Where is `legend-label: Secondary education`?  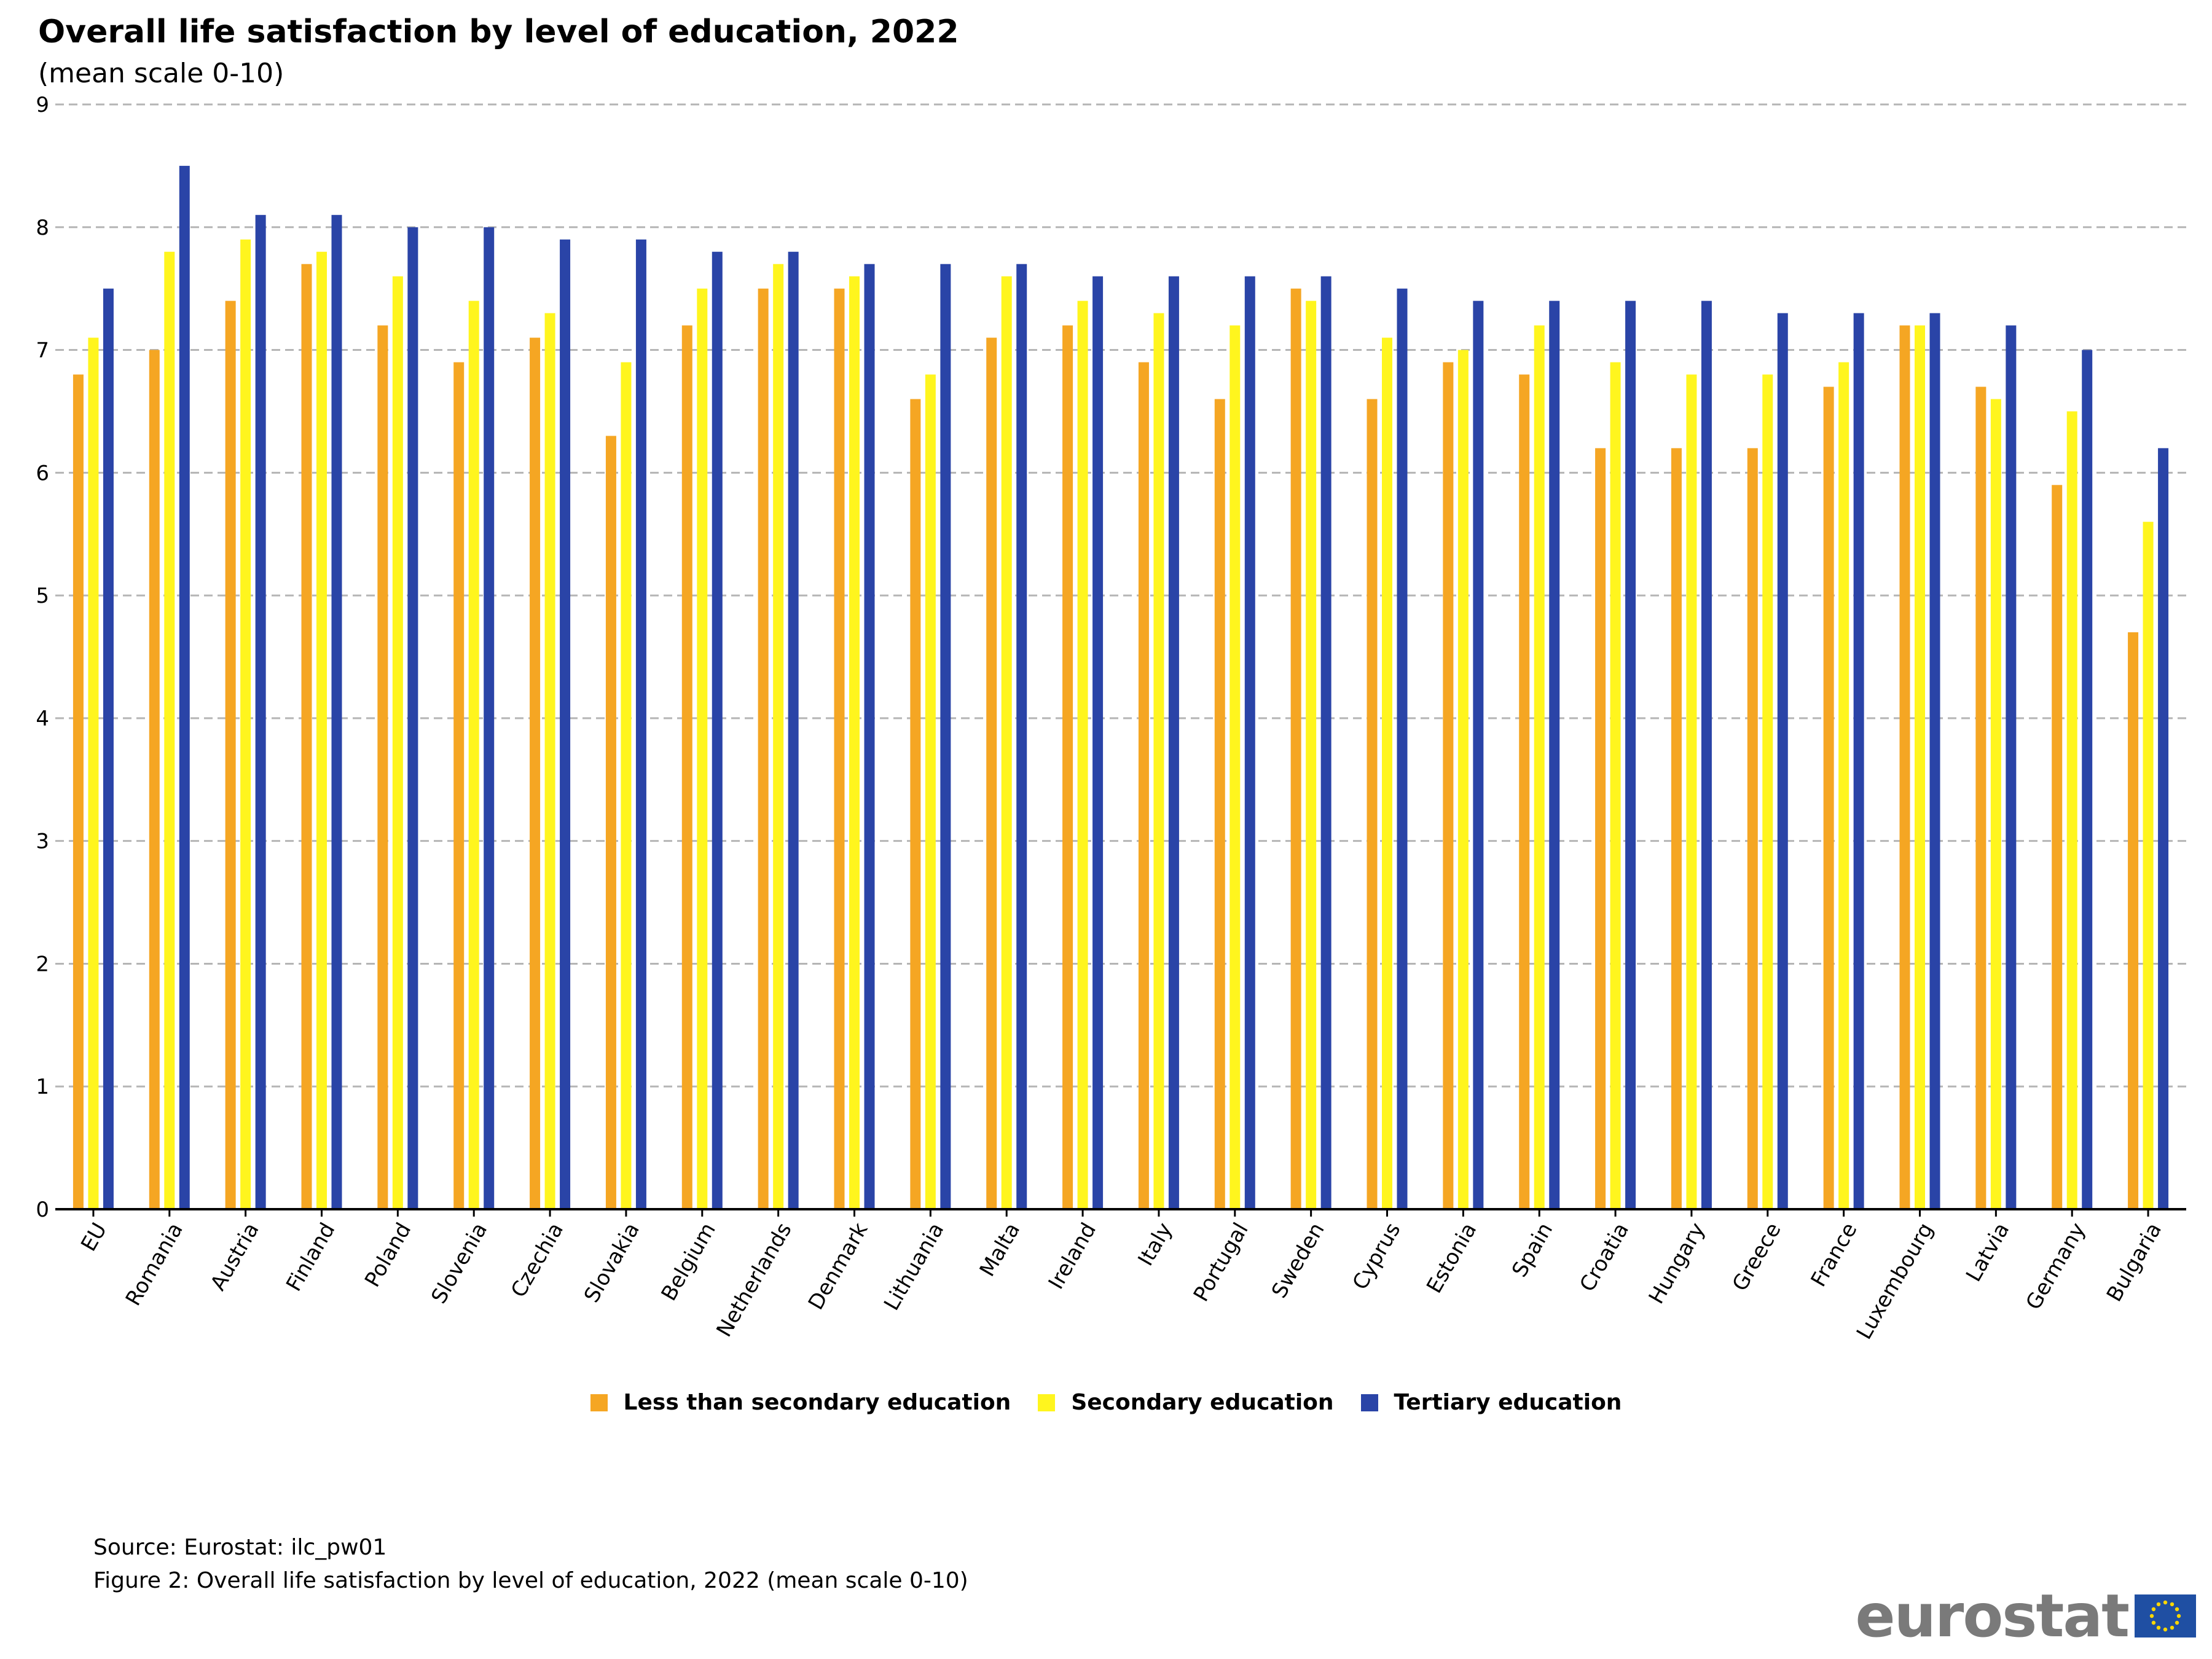 legend-label: Secondary education is located at coordinates (1202, 1402).